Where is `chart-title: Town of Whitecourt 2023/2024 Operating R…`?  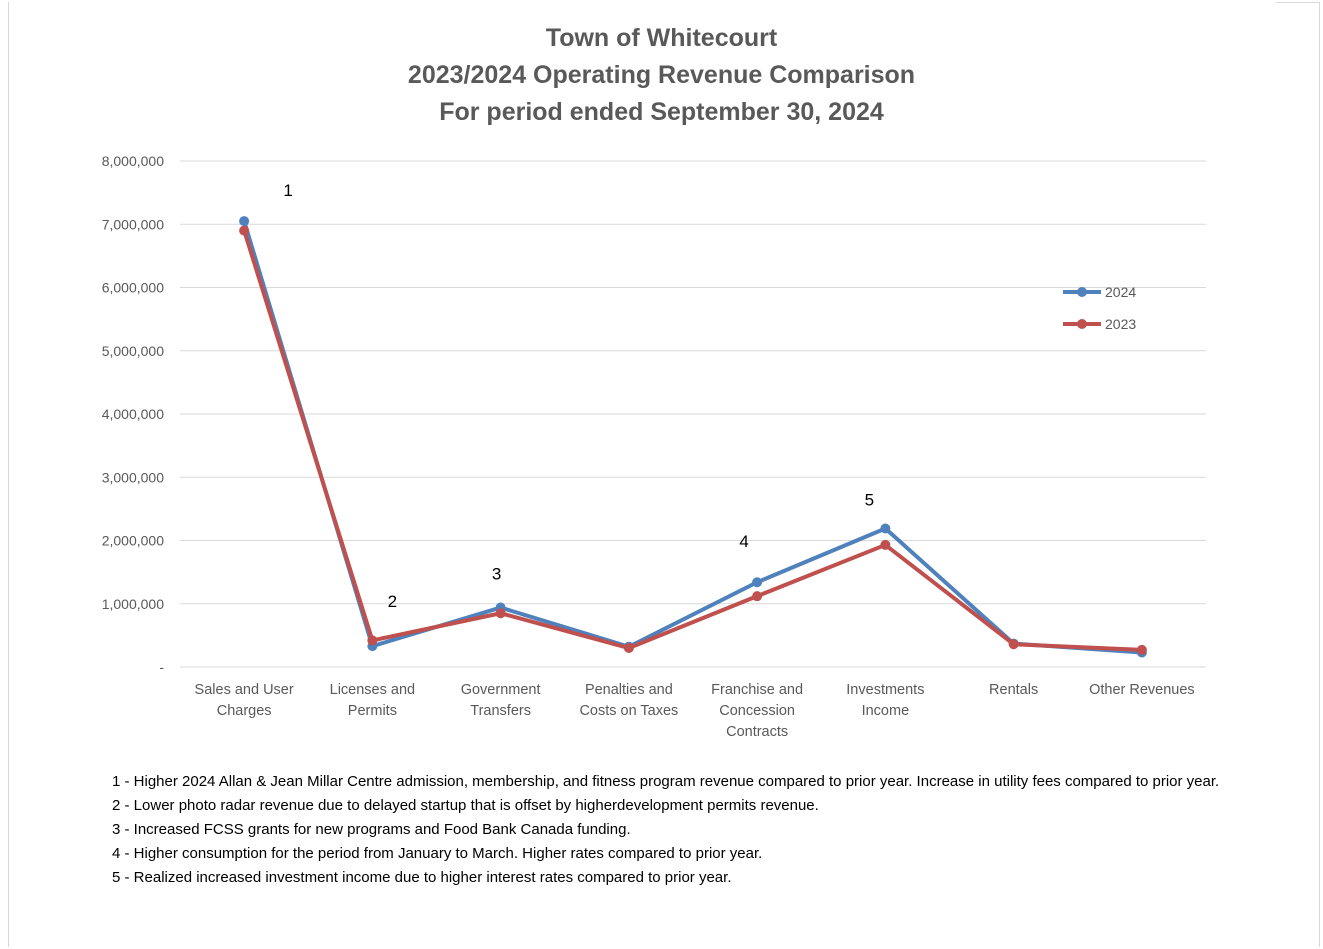
chart-title: Town of Whitecourt 2023/2024 Operating R… is located at coordinates (661, 75).